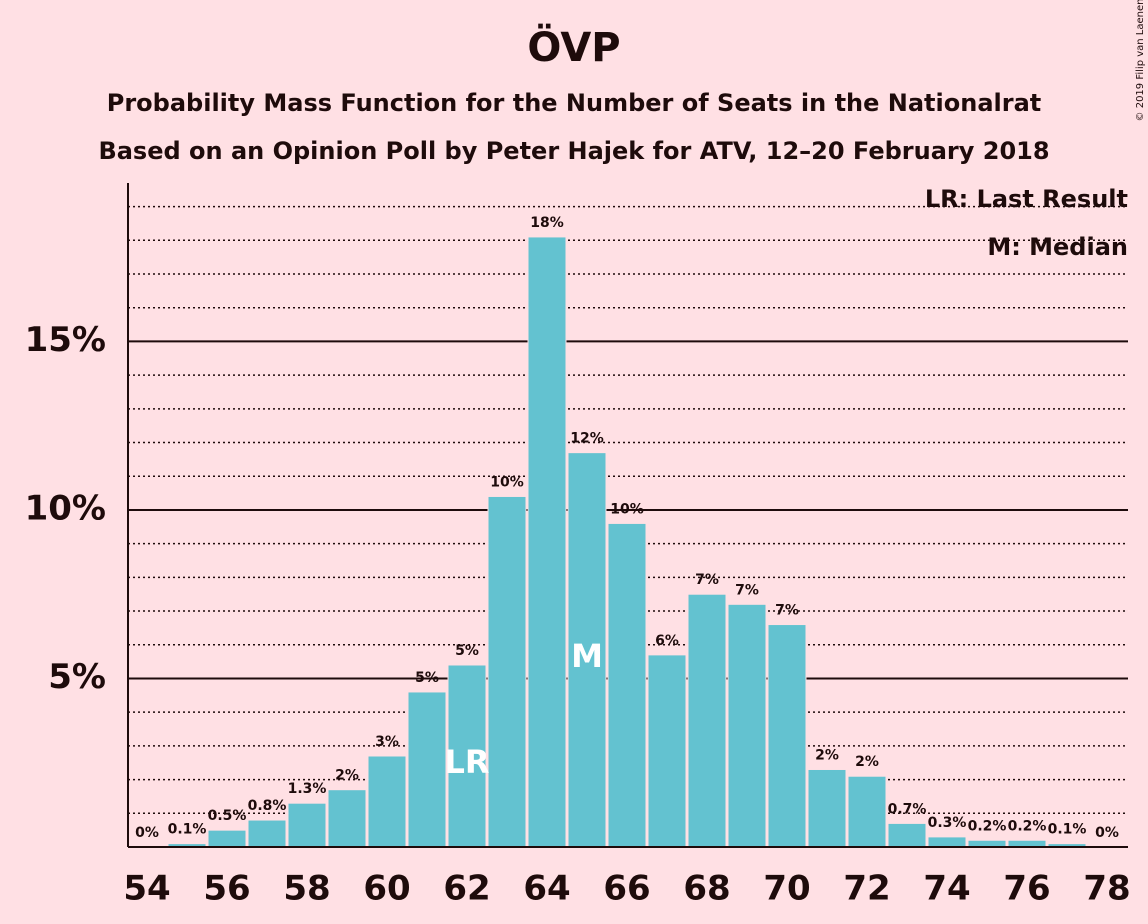  Describe the element at coordinates (1140, 60) in the screenshot. I see `copyright: © 2019 Filip van Laenen` at that location.